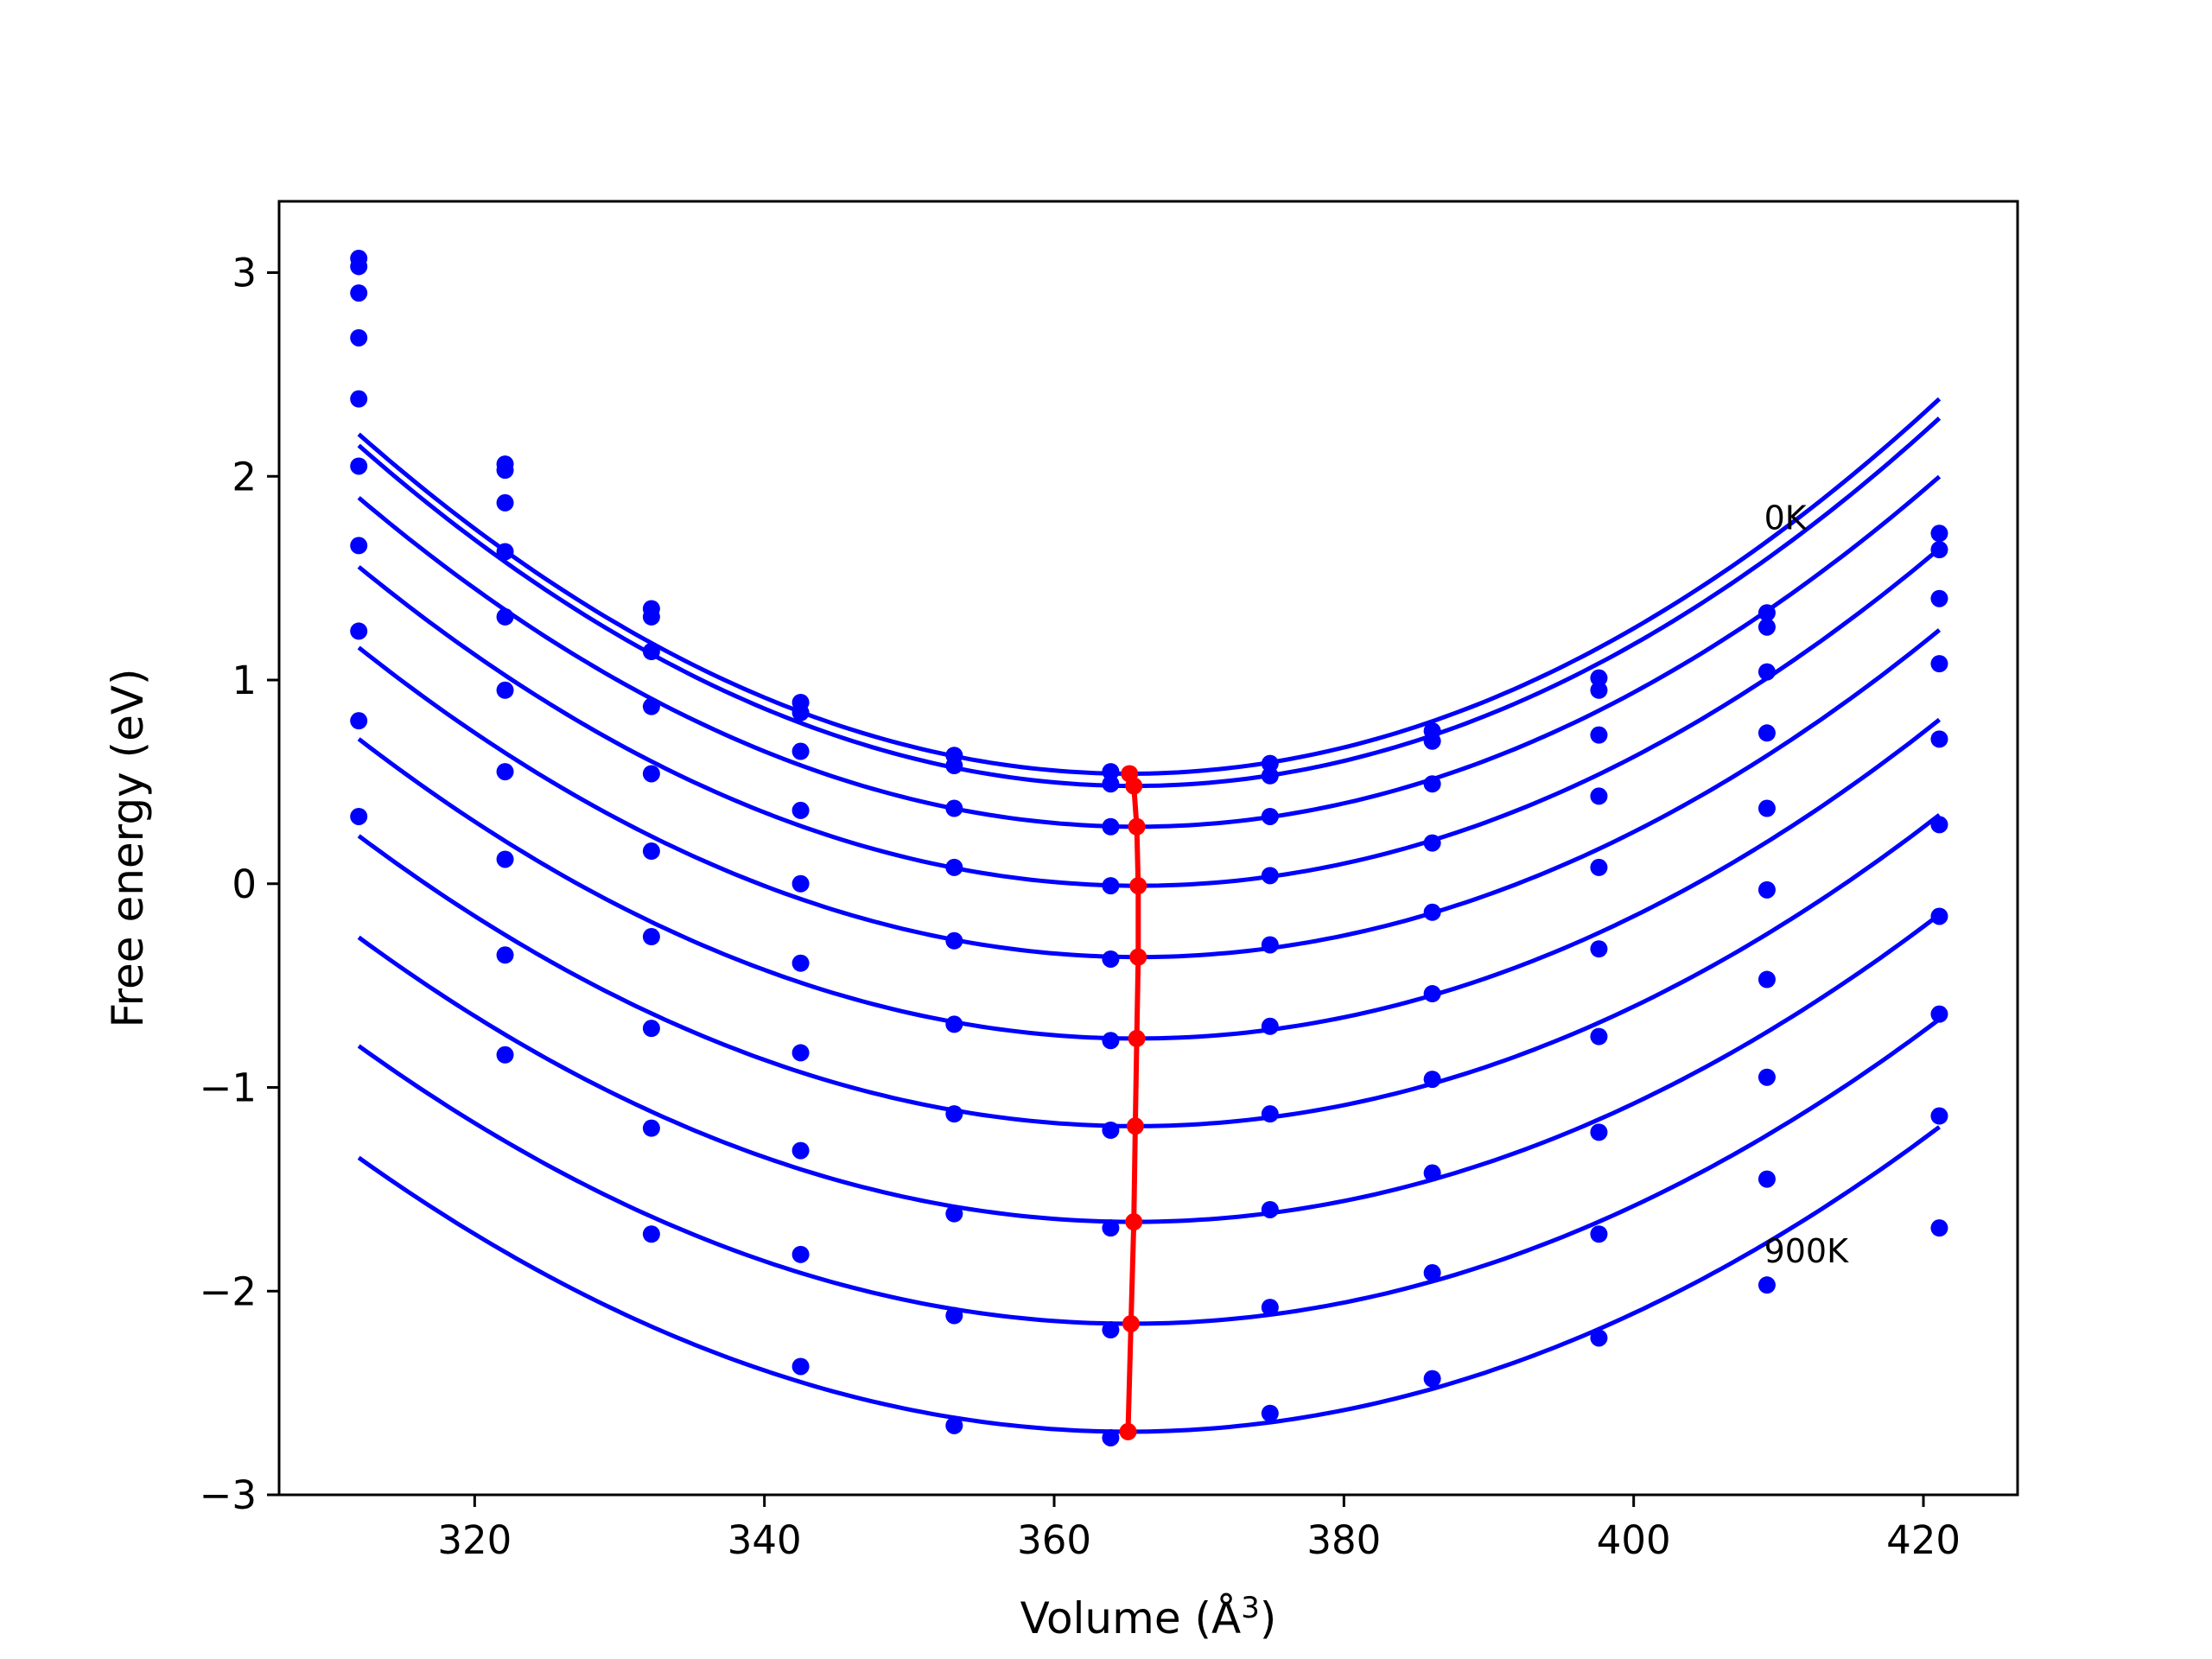  I want to click on annotation-0k: 0K, so click(1786, 518).